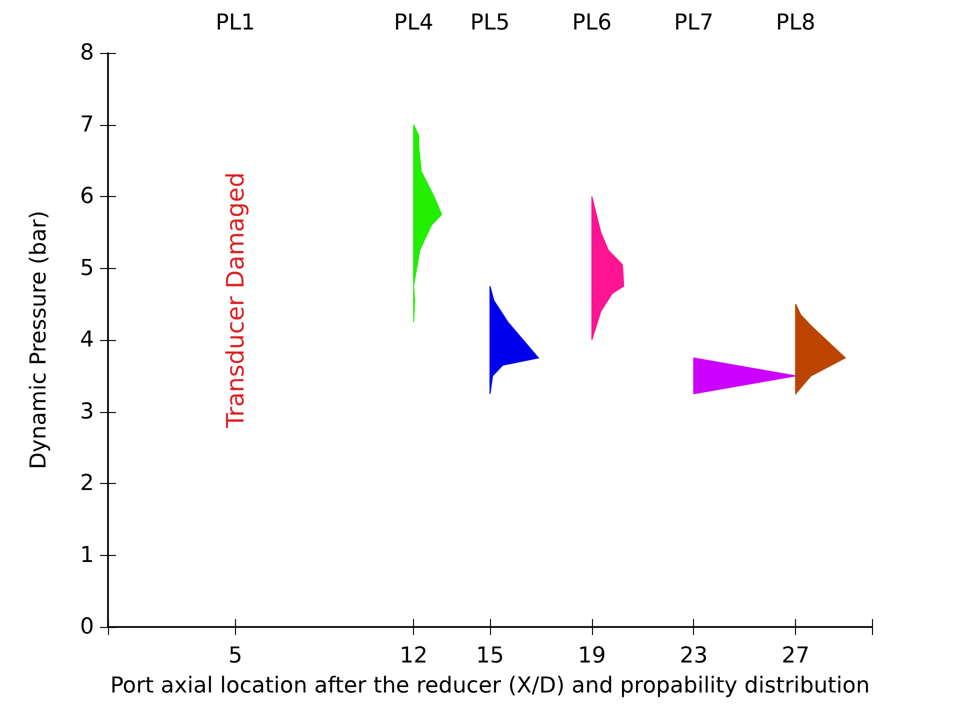  What do you see at coordinates (87, 340) in the screenshot?
I see `y-tick-label: 4` at bounding box center [87, 340].